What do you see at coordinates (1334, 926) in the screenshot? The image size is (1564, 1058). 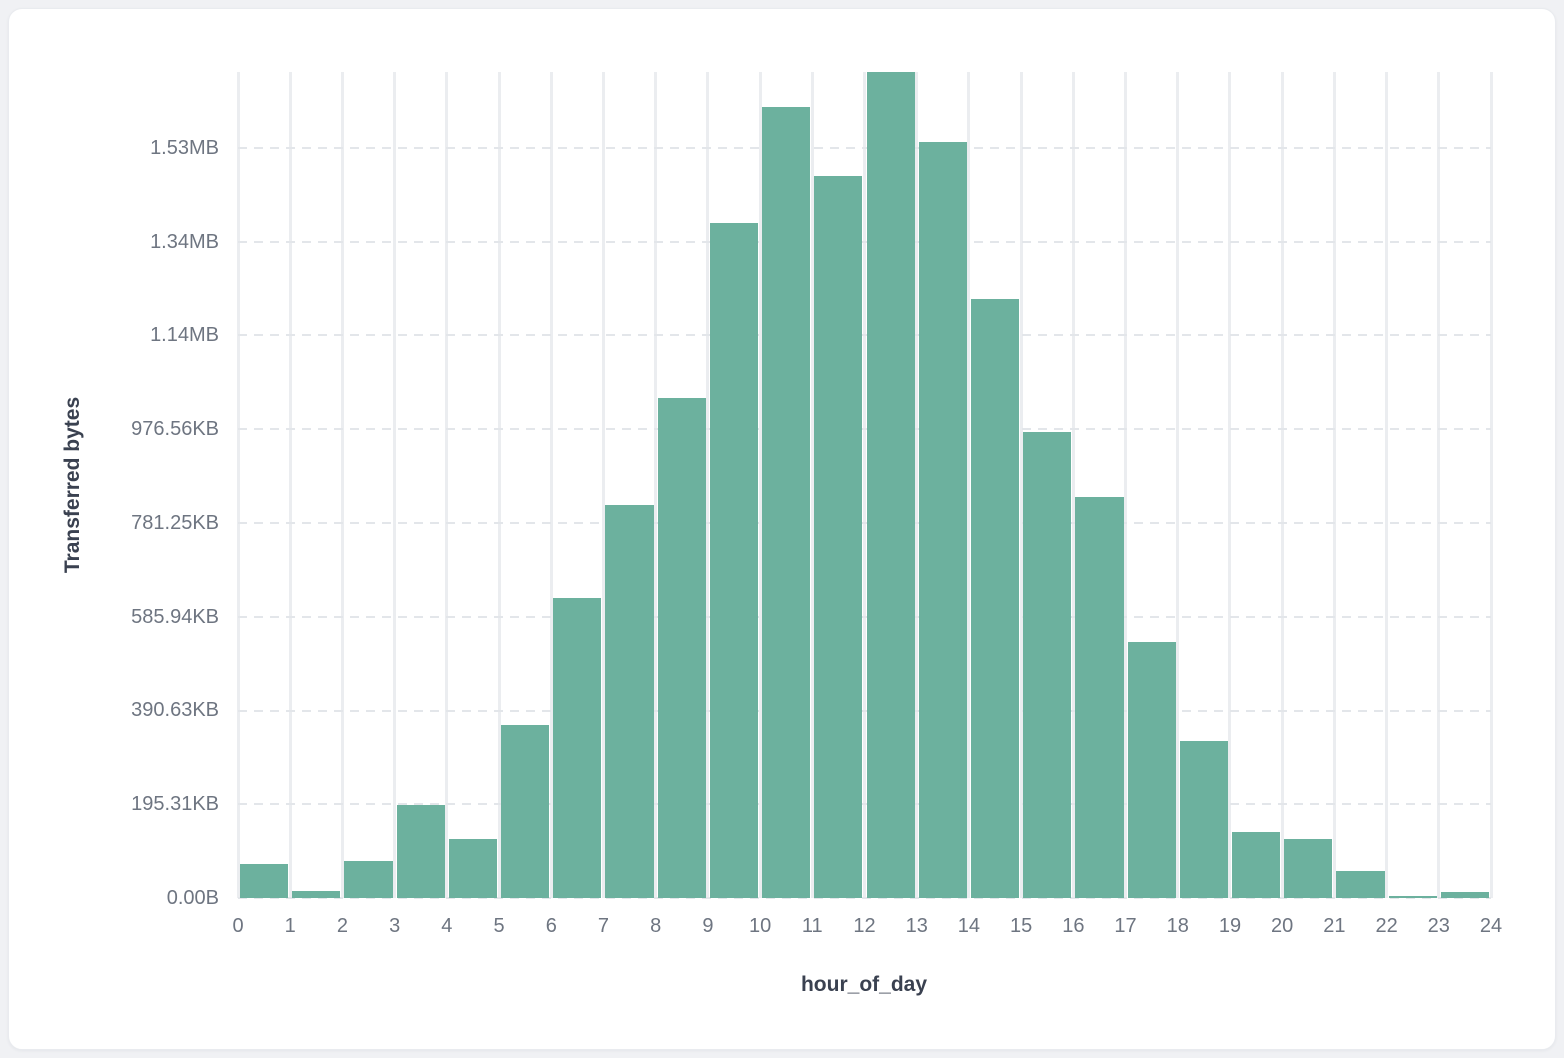 I see `x-tick-label: 21` at bounding box center [1334, 926].